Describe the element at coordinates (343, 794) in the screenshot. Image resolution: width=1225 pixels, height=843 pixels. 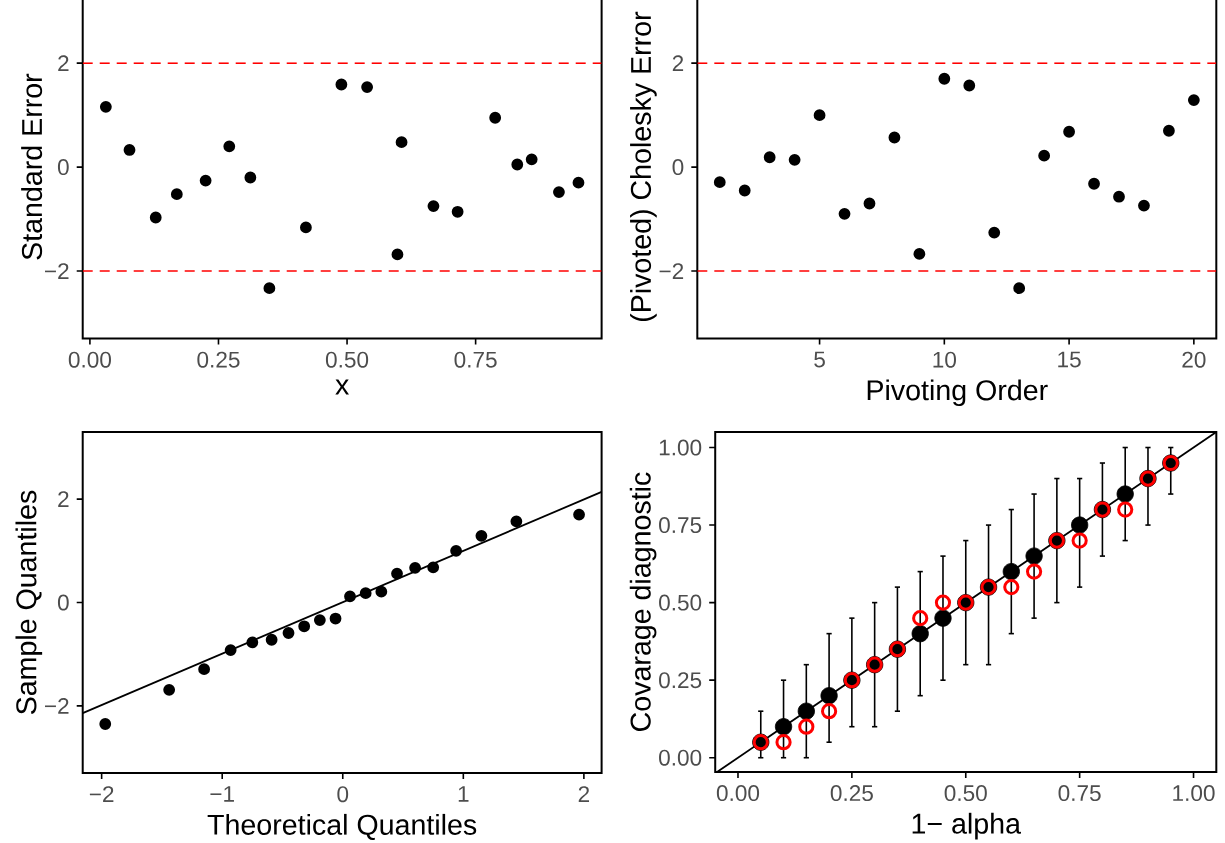
I see `x-tick-label: 0` at that location.